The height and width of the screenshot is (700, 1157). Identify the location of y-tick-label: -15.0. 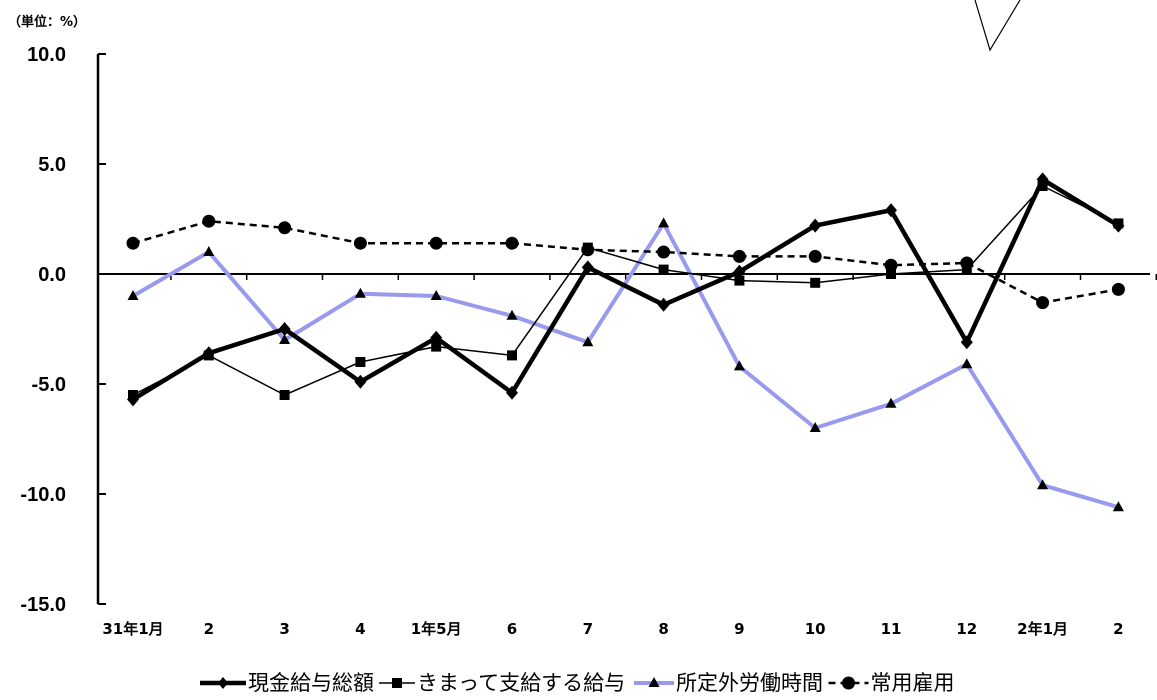
(43, 605).